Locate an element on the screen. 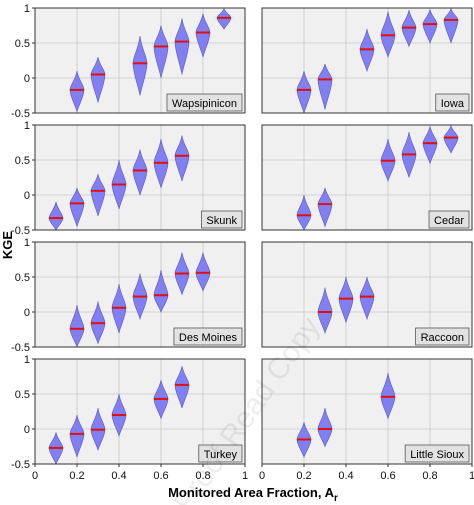 Image resolution: width=474 pixels, height=505 pixels. panel-label-text: Little Sioux is located at coordinates (437, 455).